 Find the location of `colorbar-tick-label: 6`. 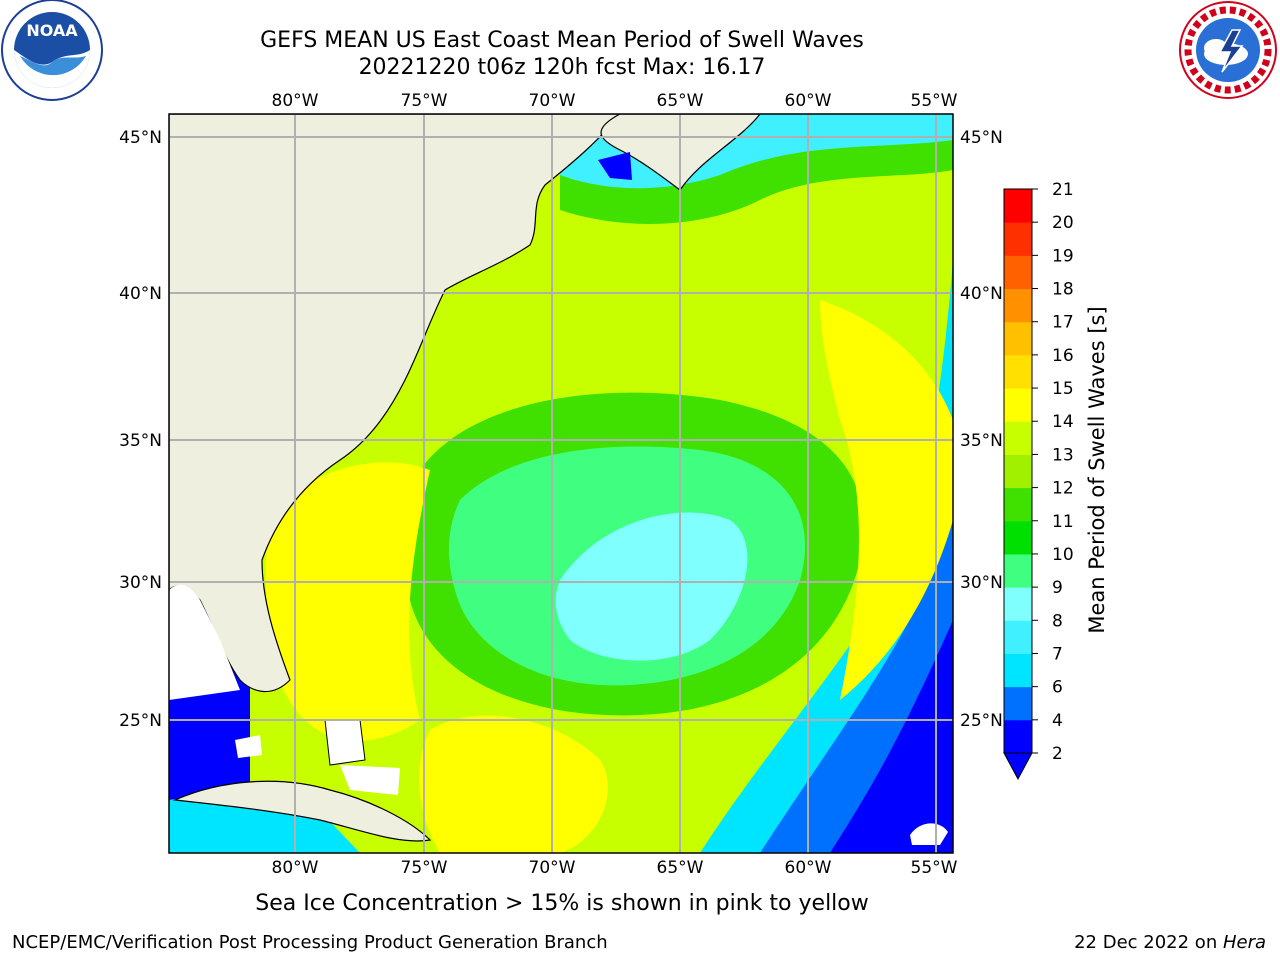

colorbar-tick-label: 6 is located at coordinates (1057, 688).